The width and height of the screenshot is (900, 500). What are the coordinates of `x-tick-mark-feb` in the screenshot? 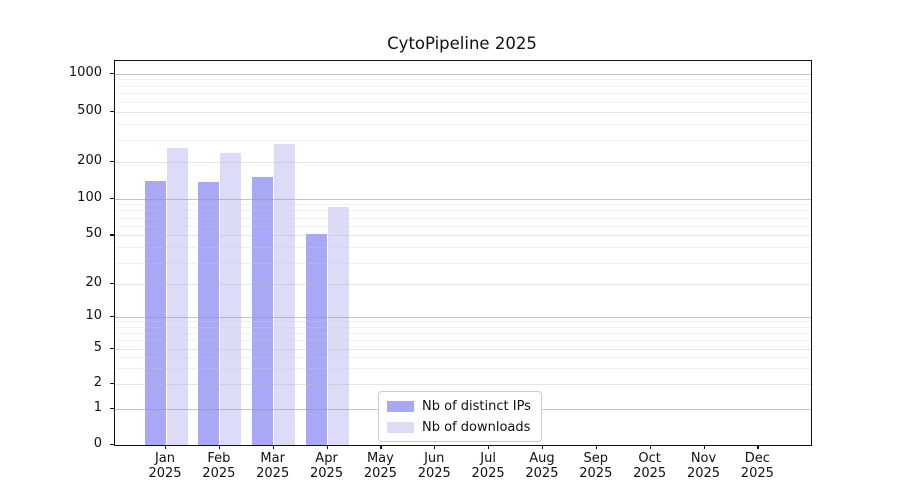 It's located at (219, 447).